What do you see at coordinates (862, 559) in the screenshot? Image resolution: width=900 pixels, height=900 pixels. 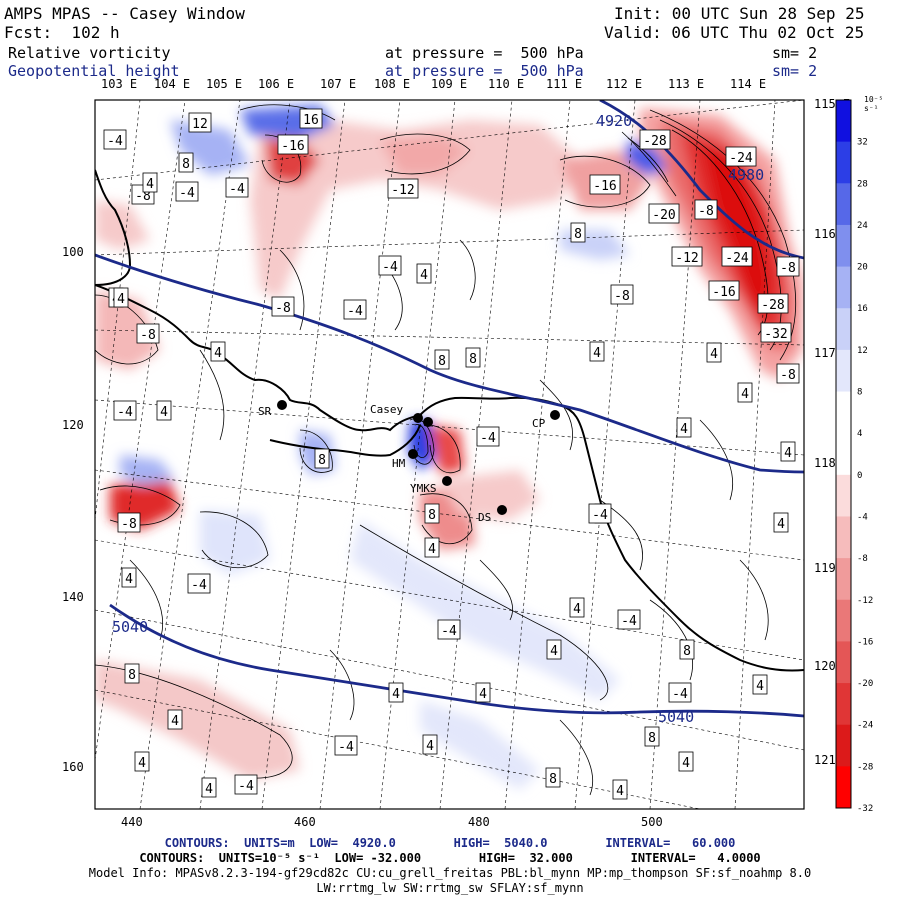 I see `colorbar-label: -8` at bounding box center [862, 559].